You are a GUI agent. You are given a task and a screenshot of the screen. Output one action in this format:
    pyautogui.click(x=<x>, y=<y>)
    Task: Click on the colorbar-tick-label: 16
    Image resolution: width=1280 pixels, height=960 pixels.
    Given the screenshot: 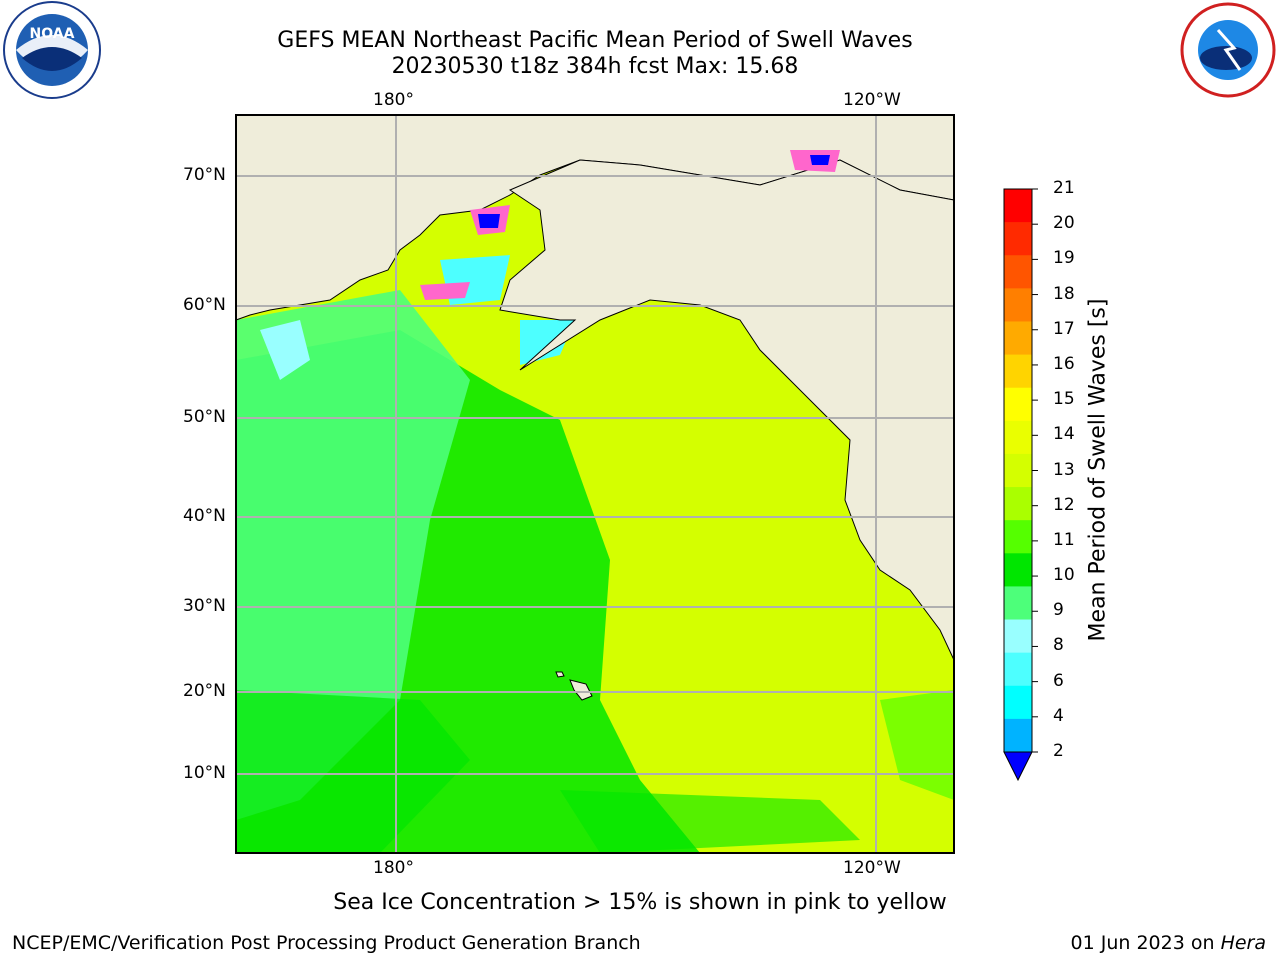 What is the action you would take?
    pyautogui.click(x=1064, y=363)
    